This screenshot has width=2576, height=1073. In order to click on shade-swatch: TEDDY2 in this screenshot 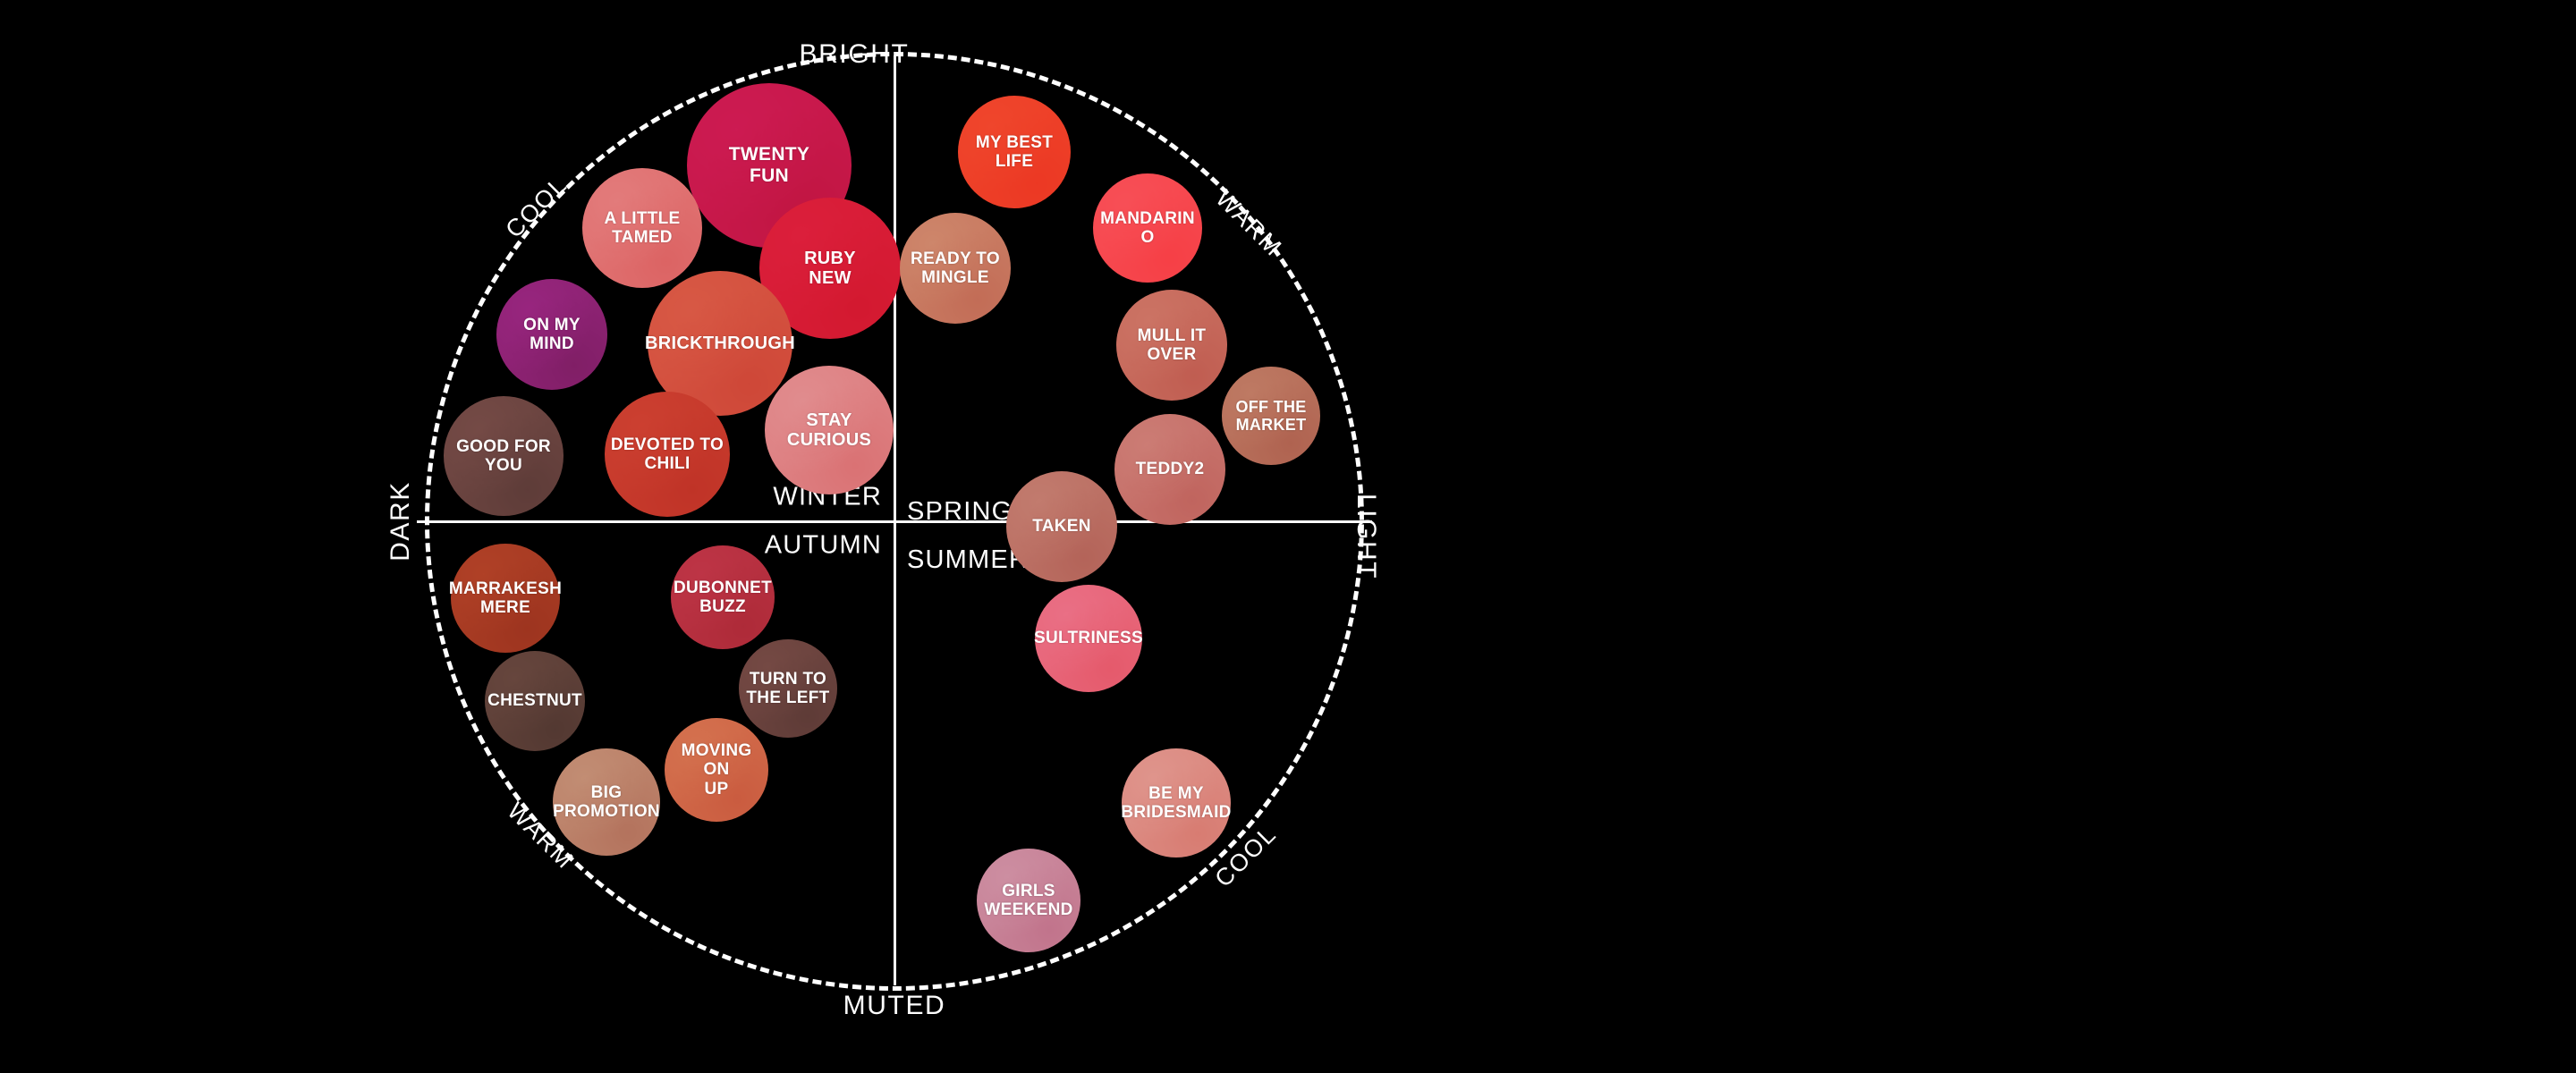, I will do `click(1169, 470)`.